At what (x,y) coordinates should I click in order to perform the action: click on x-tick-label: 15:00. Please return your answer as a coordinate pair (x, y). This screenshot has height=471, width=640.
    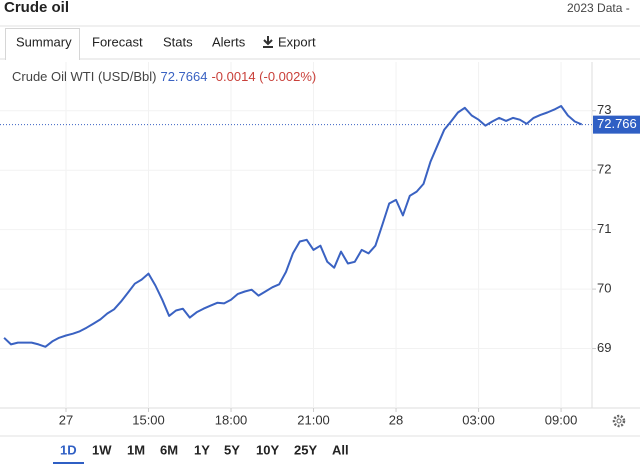
    Looking at the image, I should click on (148, 419).